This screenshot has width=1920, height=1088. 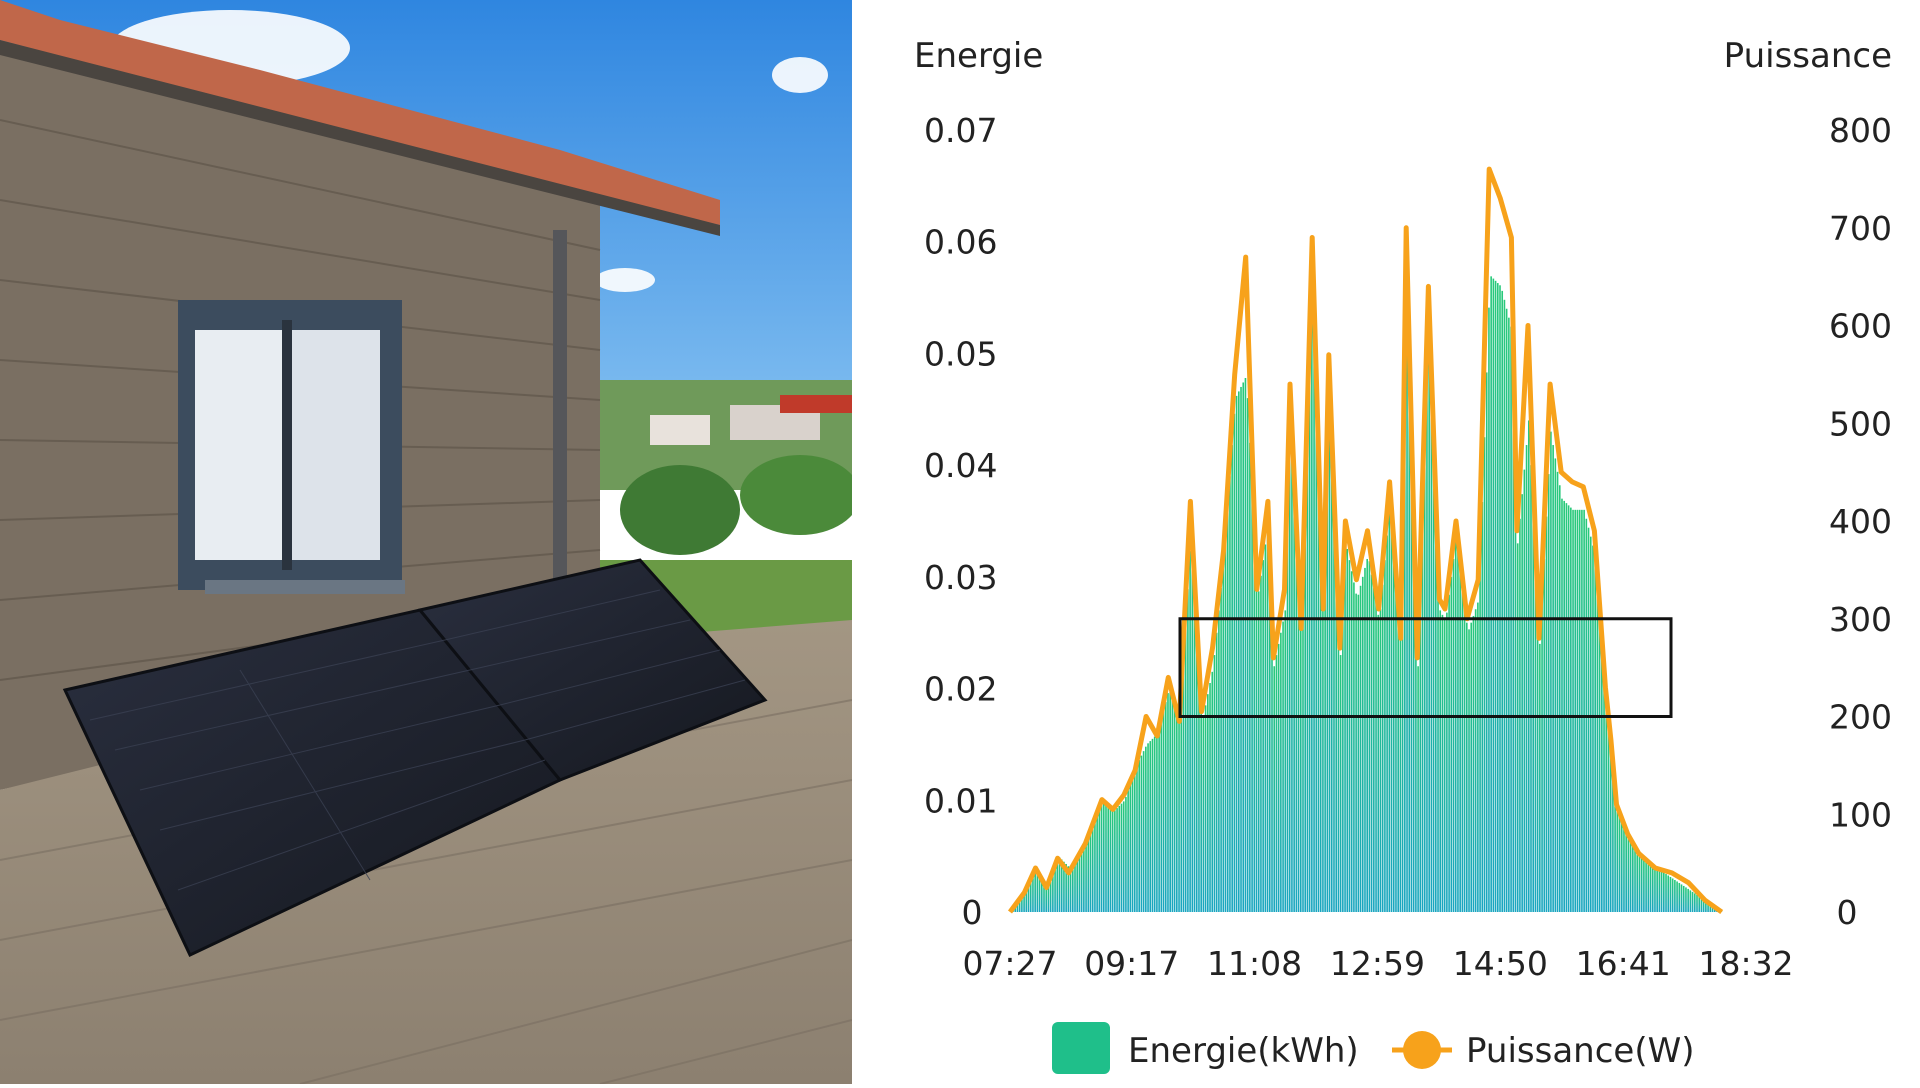 What do you see at coordinates (560, 405) in the screenshot?
I see `drain-pipe` at bounding box center [560, 405].